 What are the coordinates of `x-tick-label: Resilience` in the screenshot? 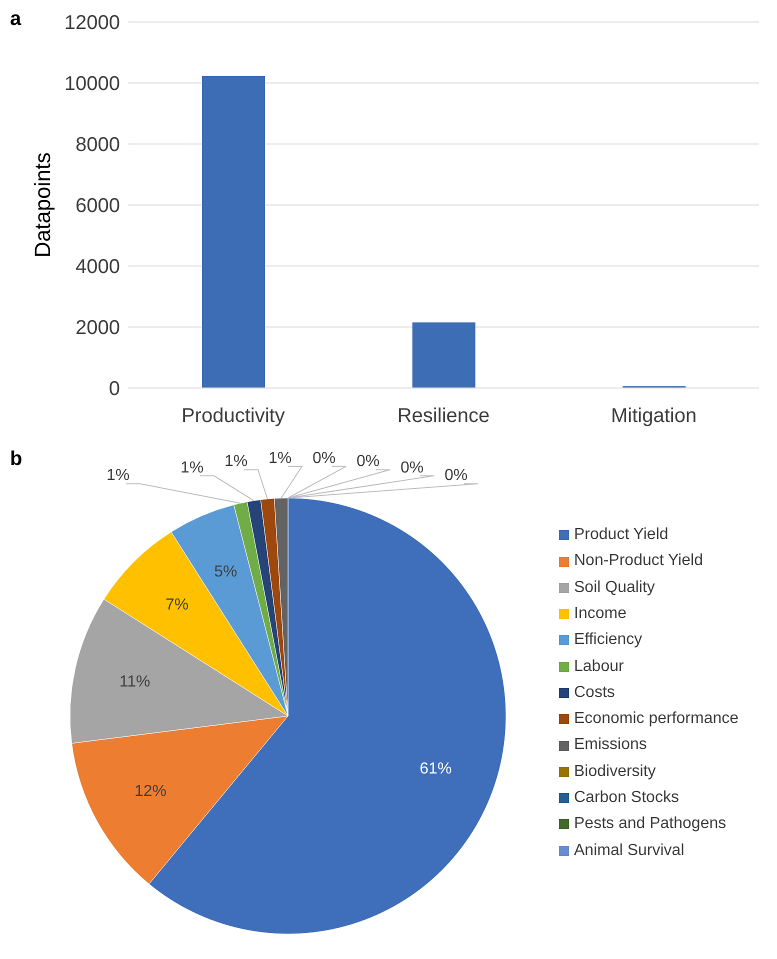 It's located at (443, 416).